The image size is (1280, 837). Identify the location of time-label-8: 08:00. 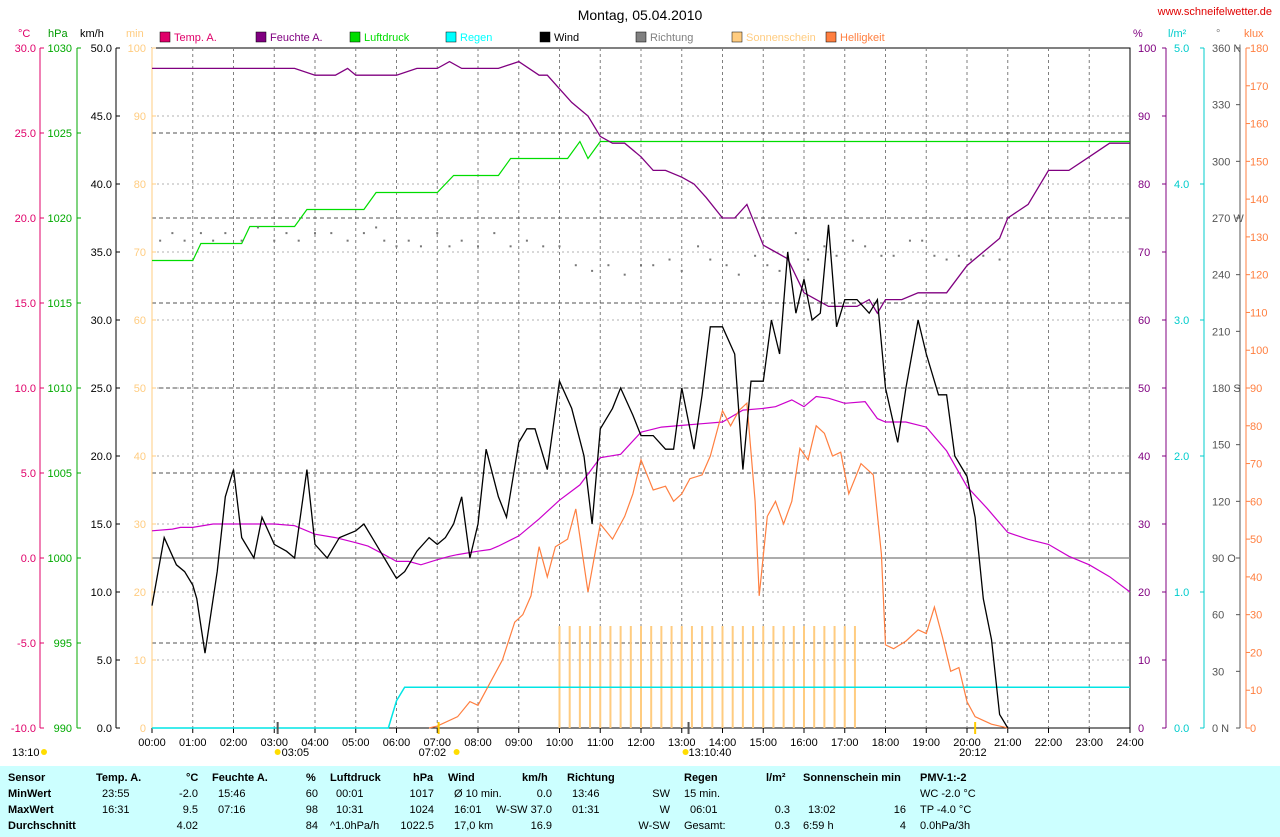
(478, 743).